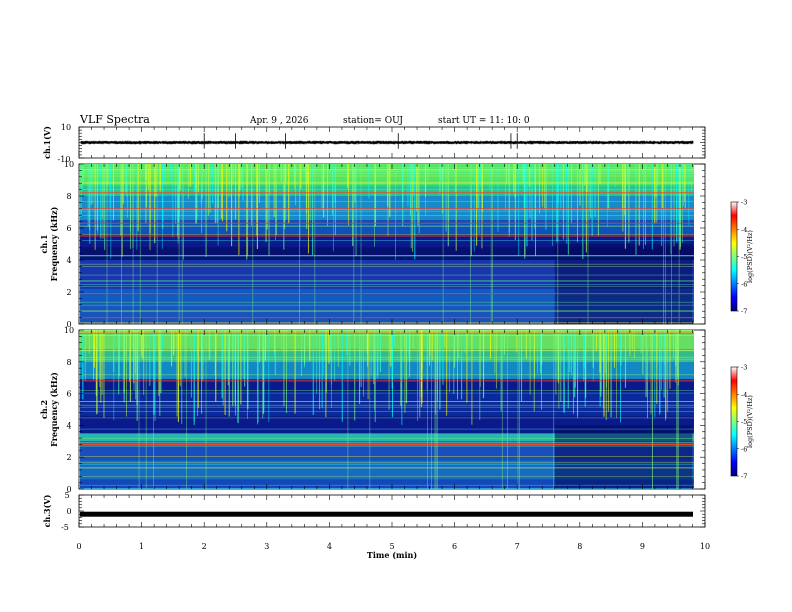 The image size is (792, 612). What do you see at coordinates (517, 546) in the screenshot?
I see `x-tick-label: 7` at bounding box center [517, 546].